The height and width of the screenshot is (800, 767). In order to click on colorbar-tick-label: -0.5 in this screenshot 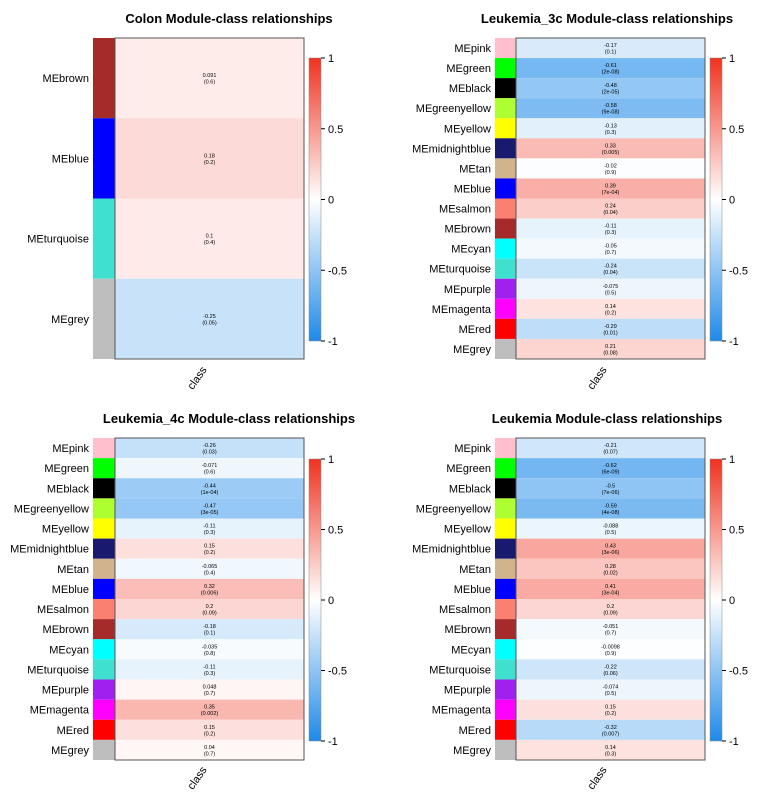, I will do `click(337, 672)`.